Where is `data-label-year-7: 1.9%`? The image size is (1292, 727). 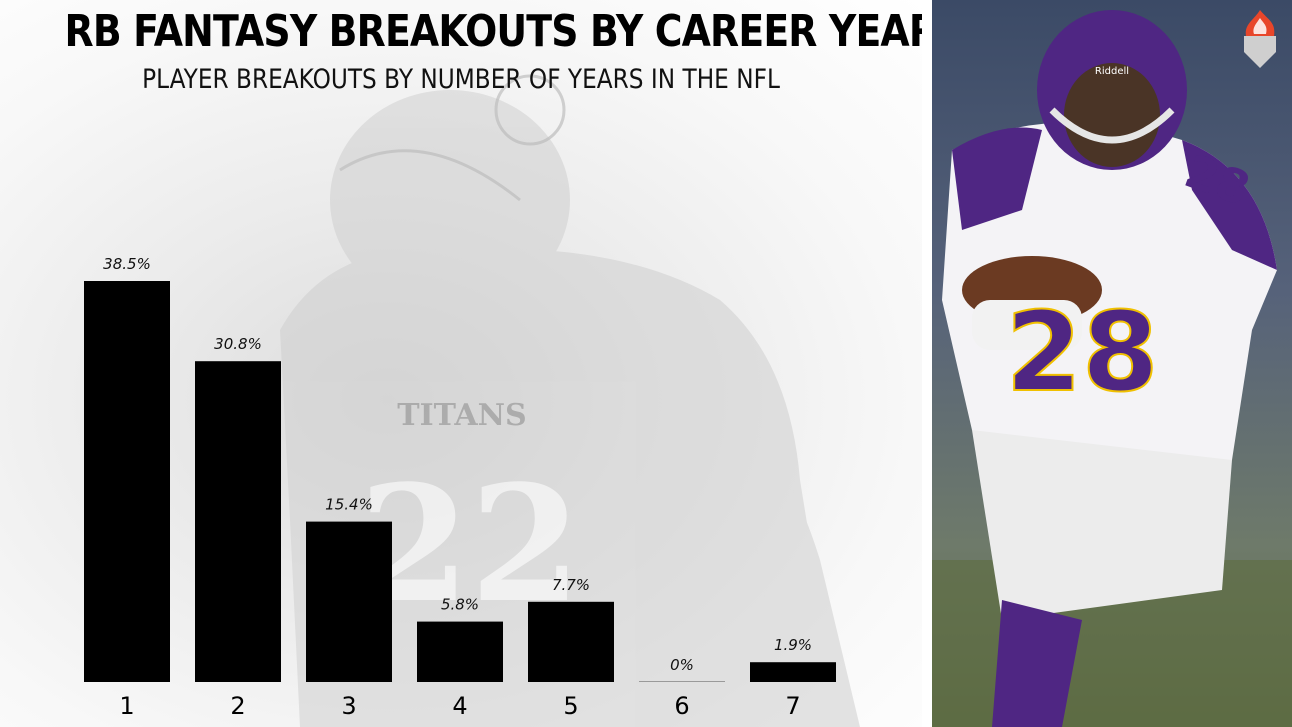 data-label-year-7: 1.9% is located at coordinates (793, 645).